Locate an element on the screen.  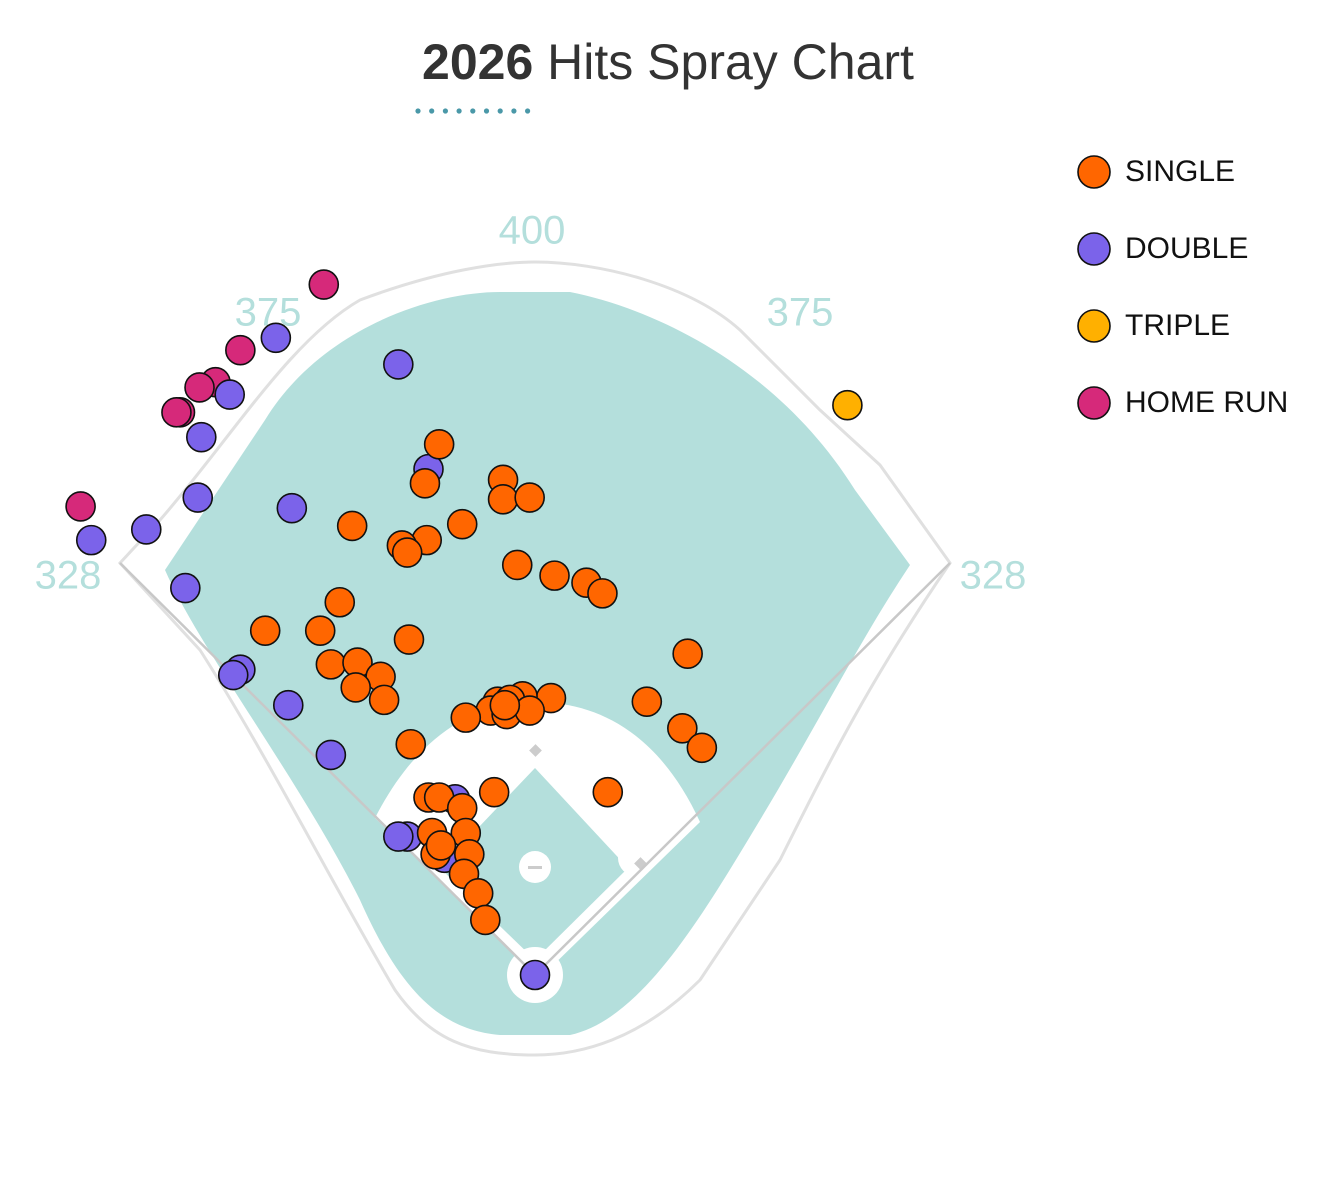
title-year: 2026 is located at coordinates (477, 62).